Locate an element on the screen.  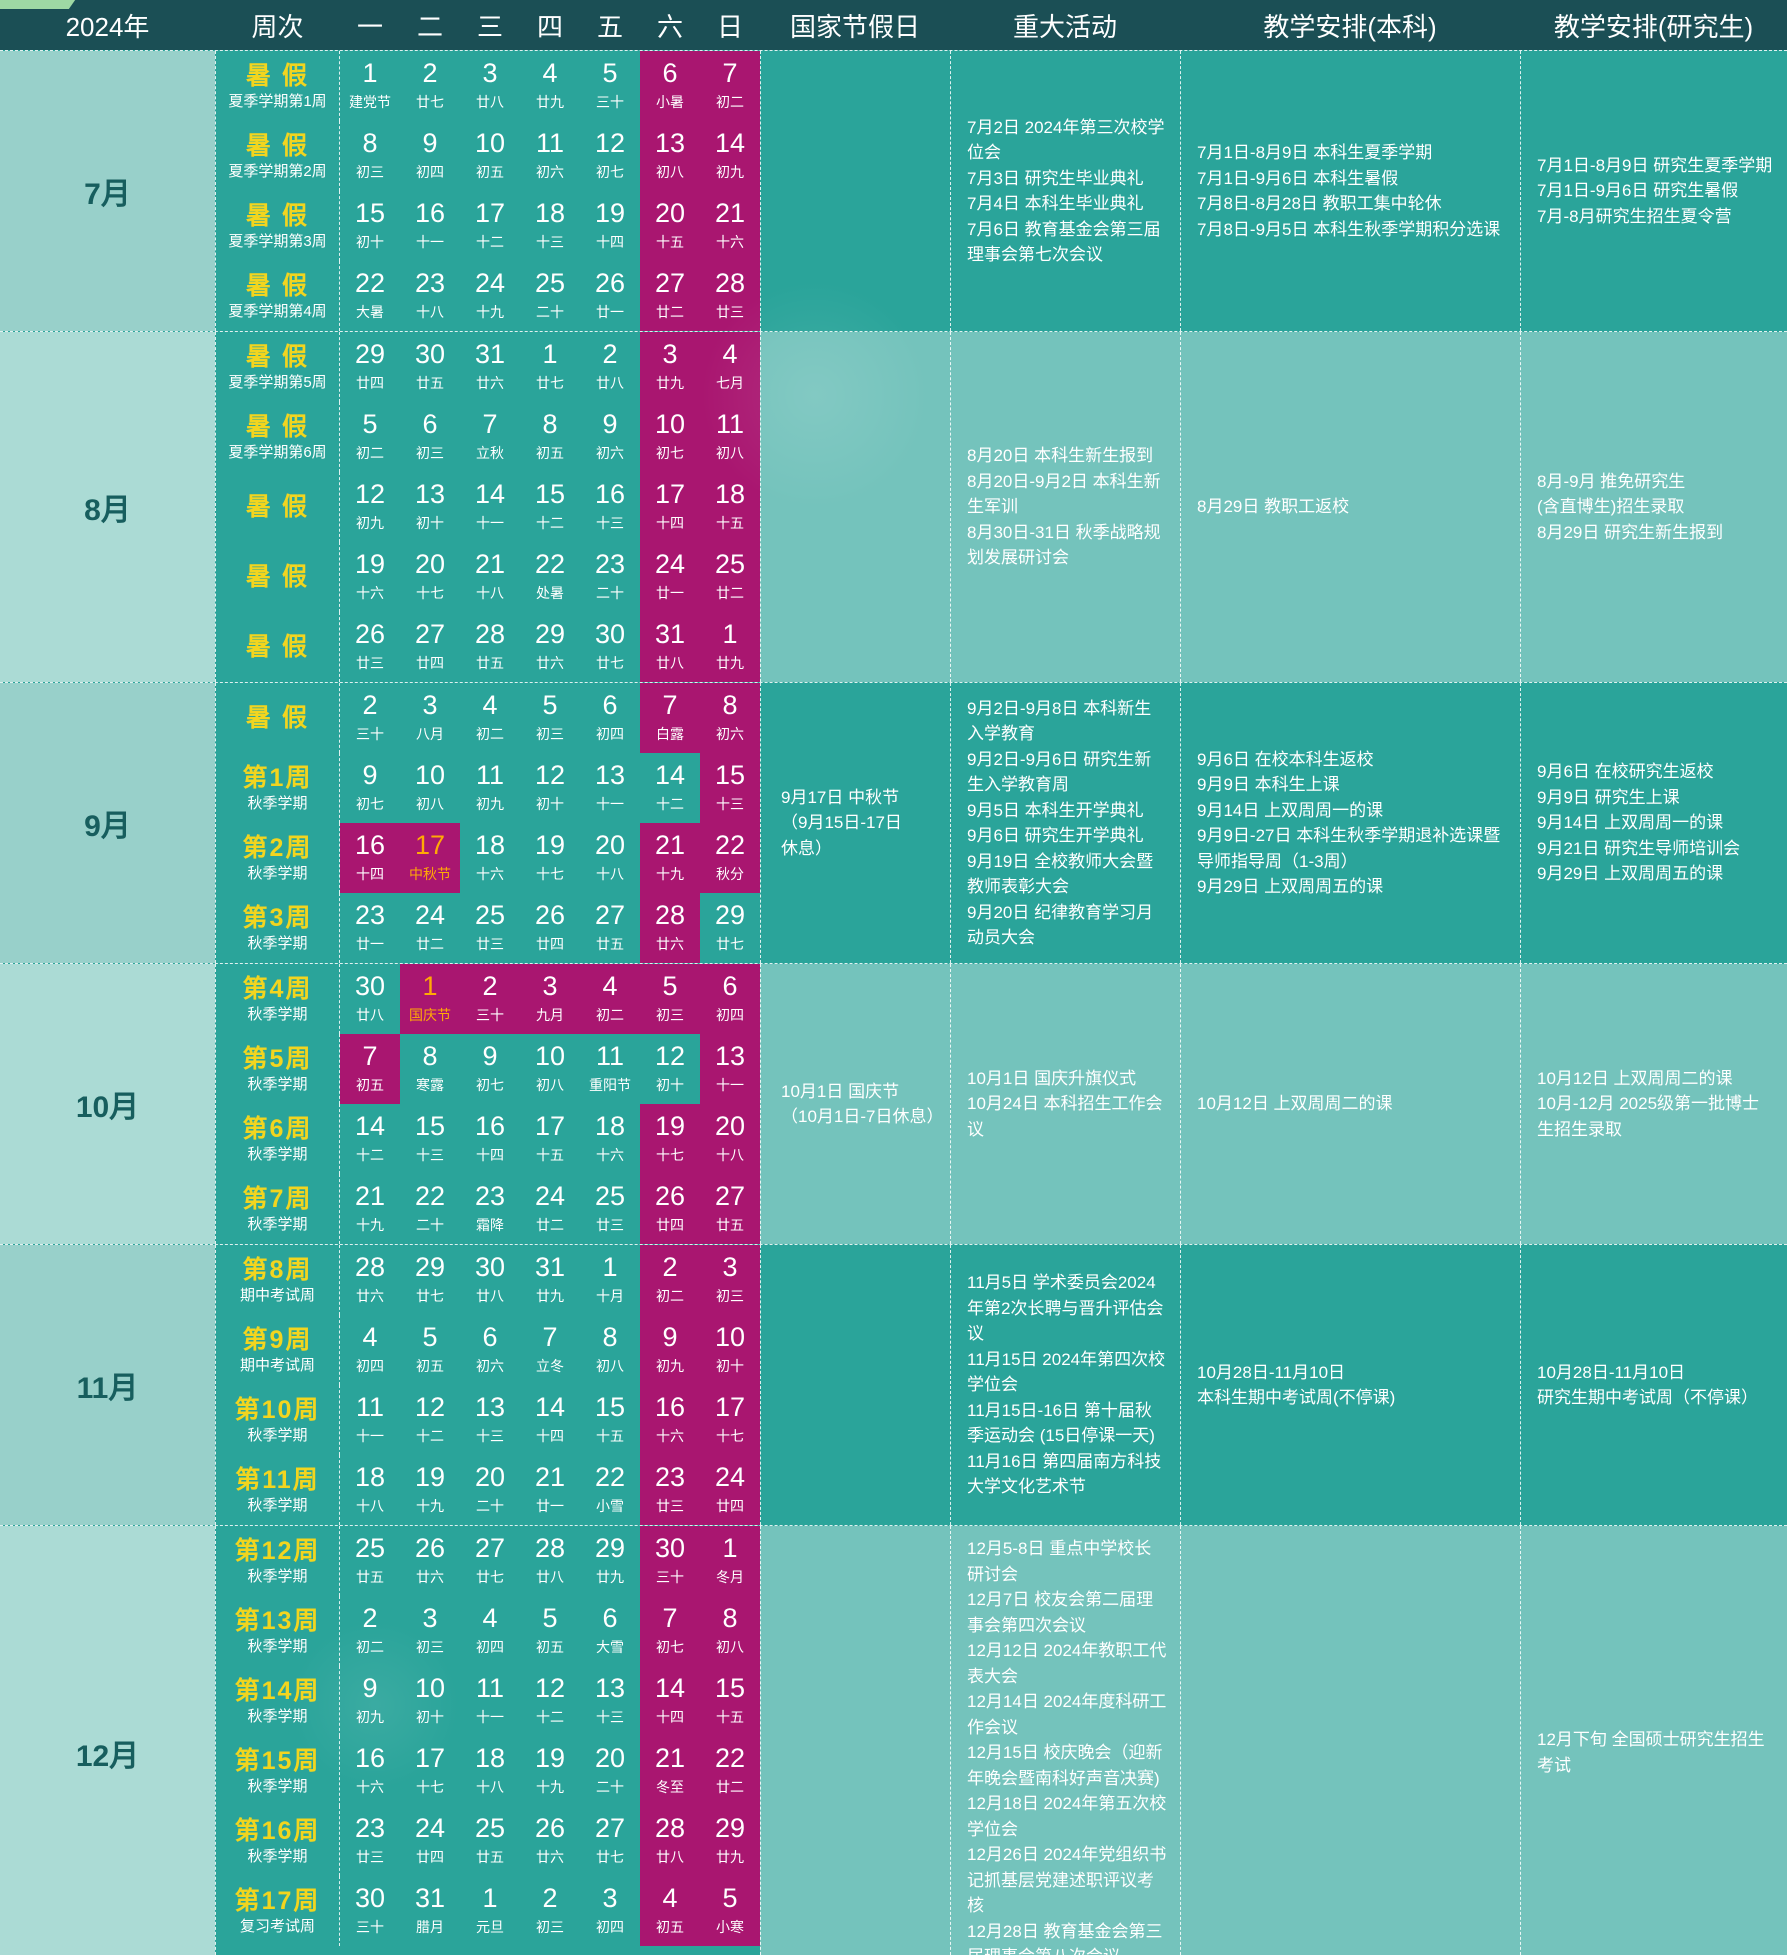
day-cell: 1 建党节 is located at coordinates (370, 86).